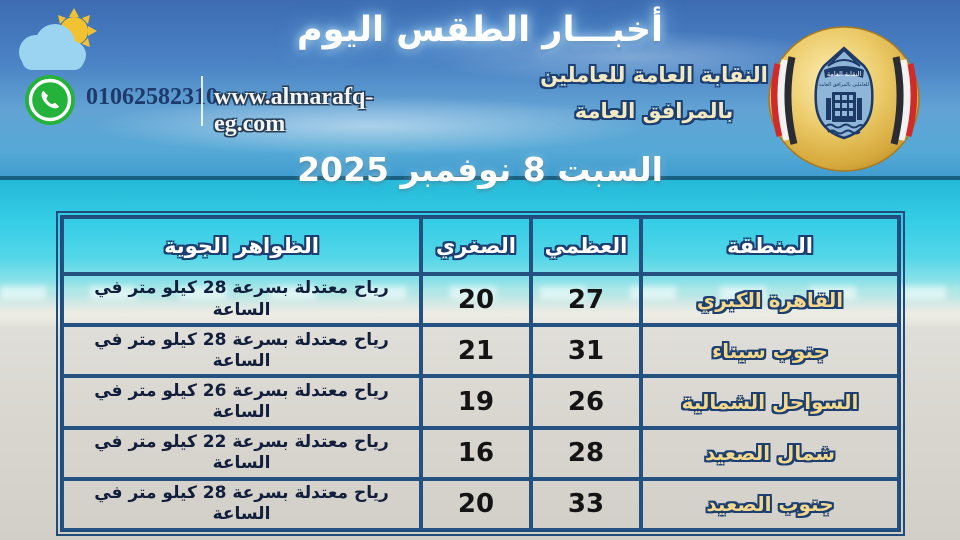  What do you see at coordinates (770, 402) in the screenshot?
I see `region-name: السواحل الشمالية` at bounding box center [770, 402].